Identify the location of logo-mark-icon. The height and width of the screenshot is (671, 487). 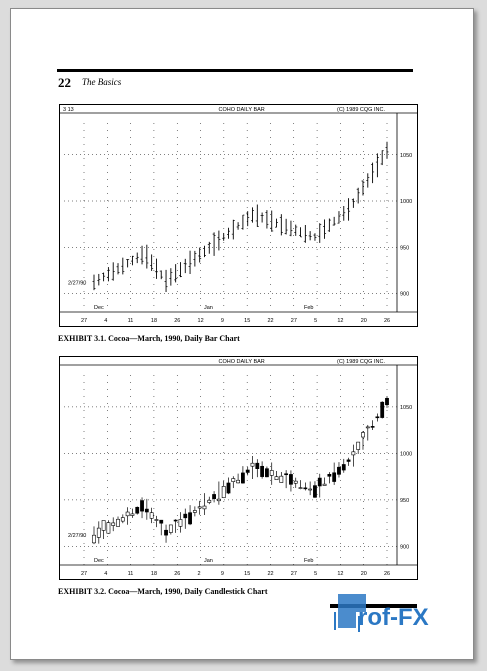
(350, 613).